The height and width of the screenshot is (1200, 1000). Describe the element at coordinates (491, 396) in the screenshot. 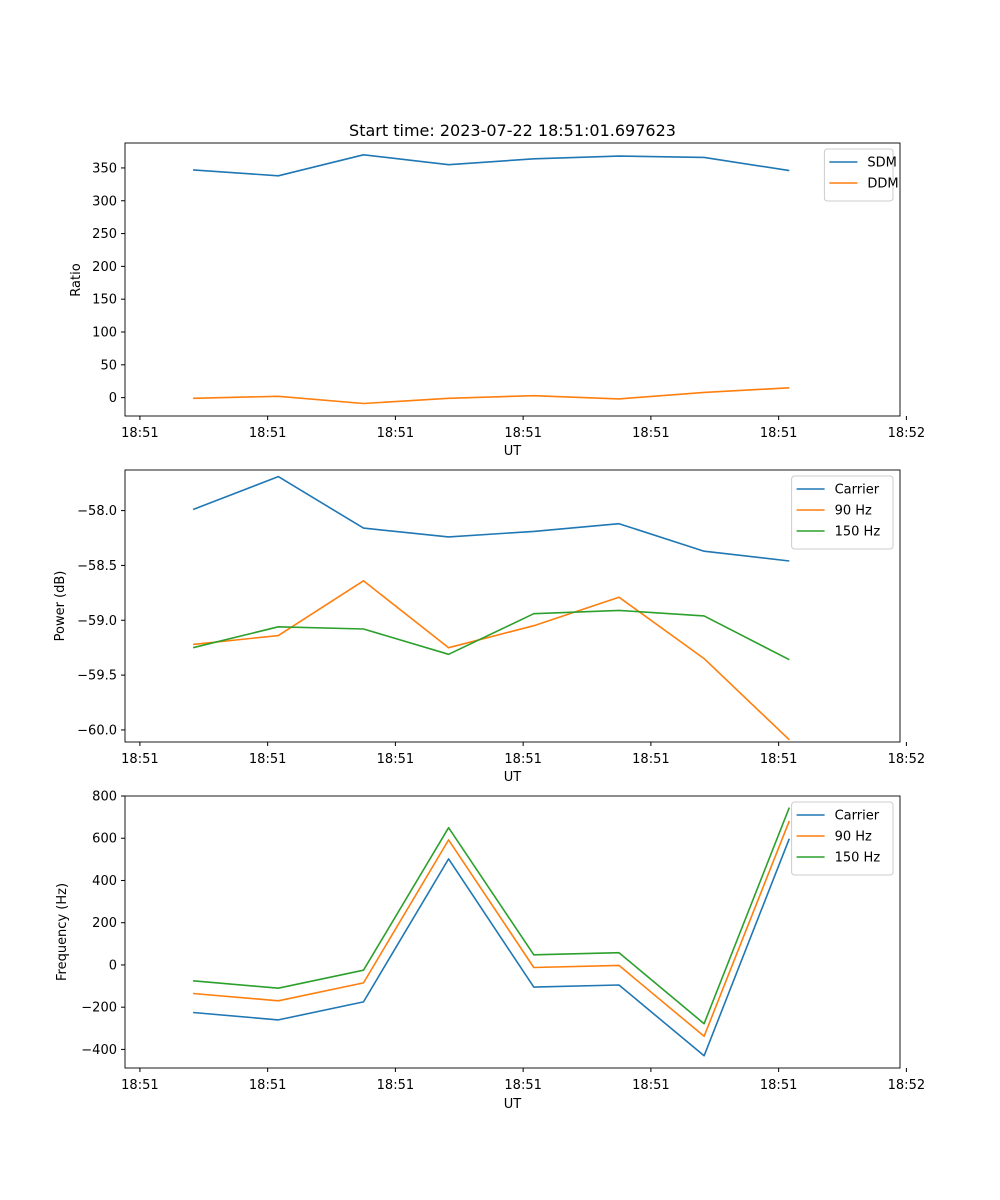

I see `series-line-ddm` at that location.